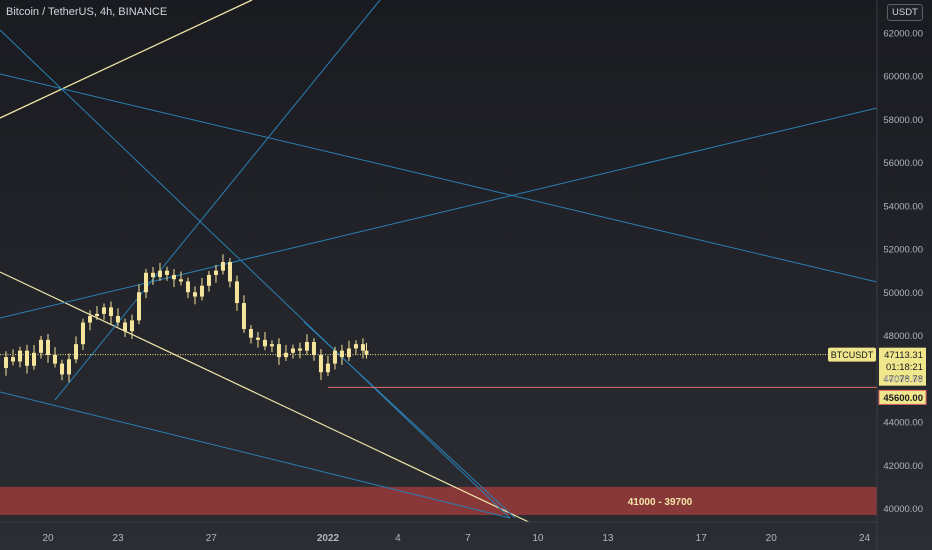  I want to click on y-tick-label: 40000.00, so click(903, 509).